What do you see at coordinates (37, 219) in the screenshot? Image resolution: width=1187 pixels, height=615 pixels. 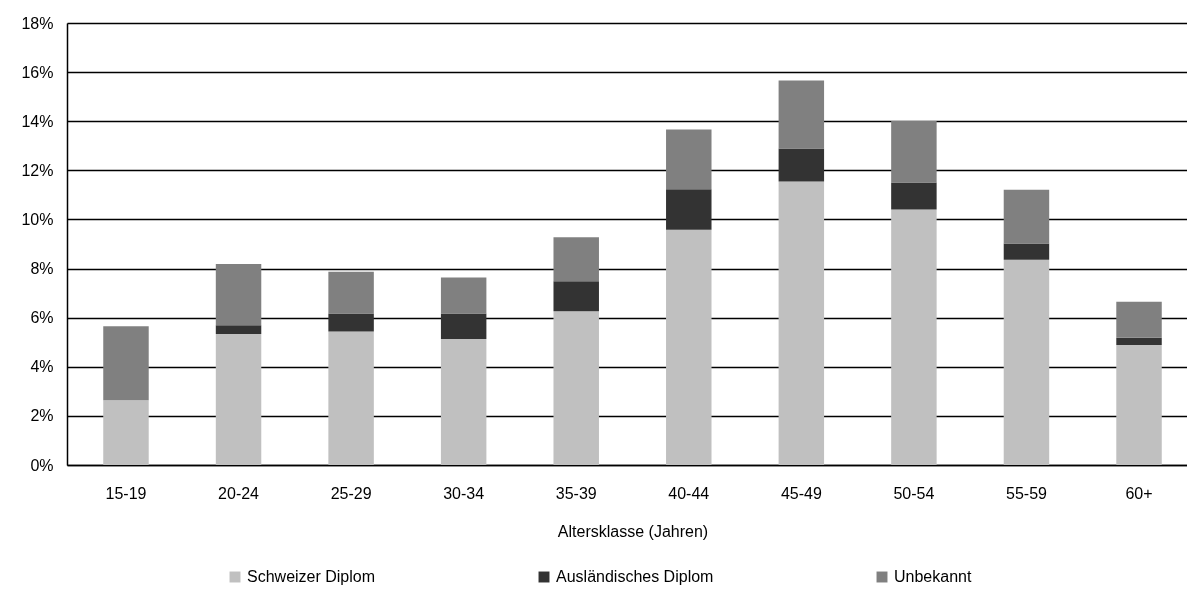 I see `y-tick-label: 10%` at bounding box center [37, 219].